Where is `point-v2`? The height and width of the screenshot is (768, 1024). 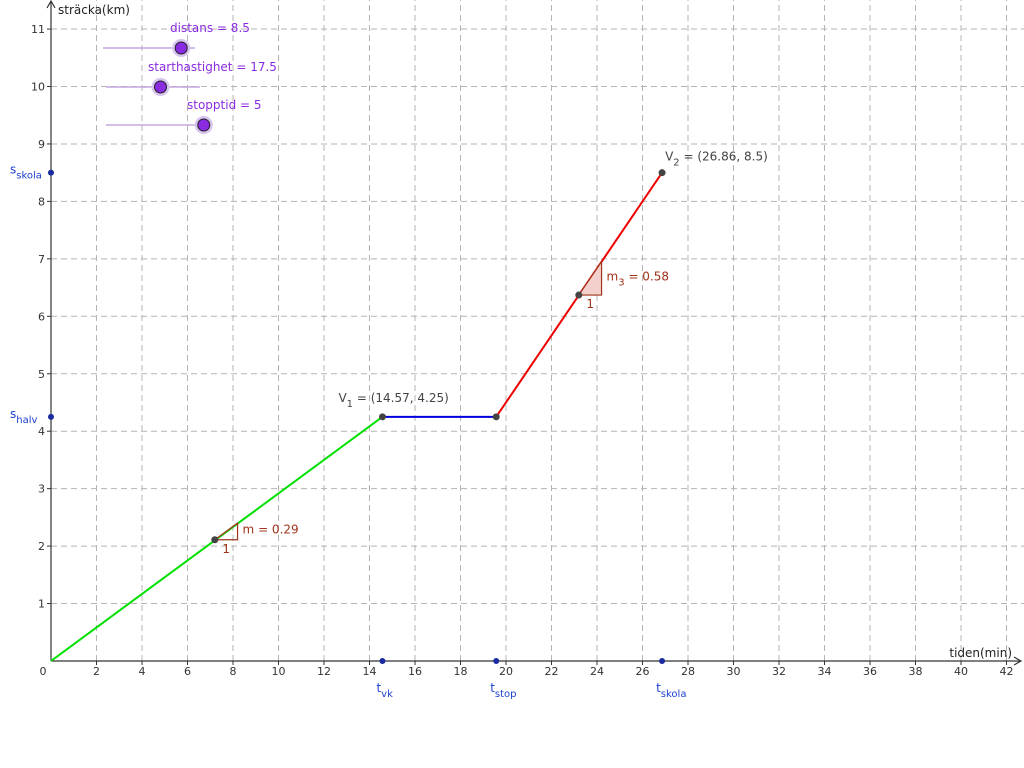
point-v2 is located at coordinates (662, 173).